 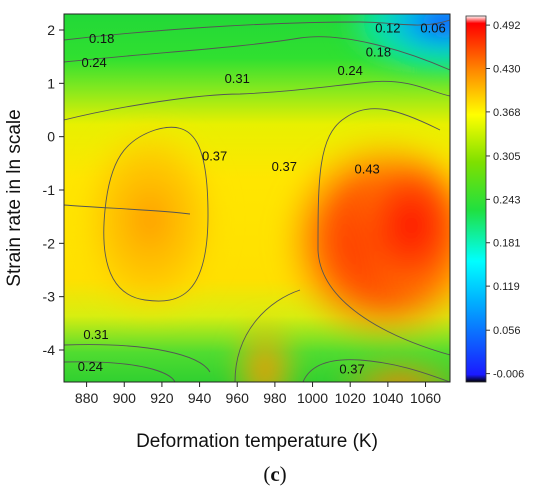 What do you see at coordinates (508, 375) in the screenshot?
I see `colorbar-tick-label: -0.006` at bounding box center [508, 375].